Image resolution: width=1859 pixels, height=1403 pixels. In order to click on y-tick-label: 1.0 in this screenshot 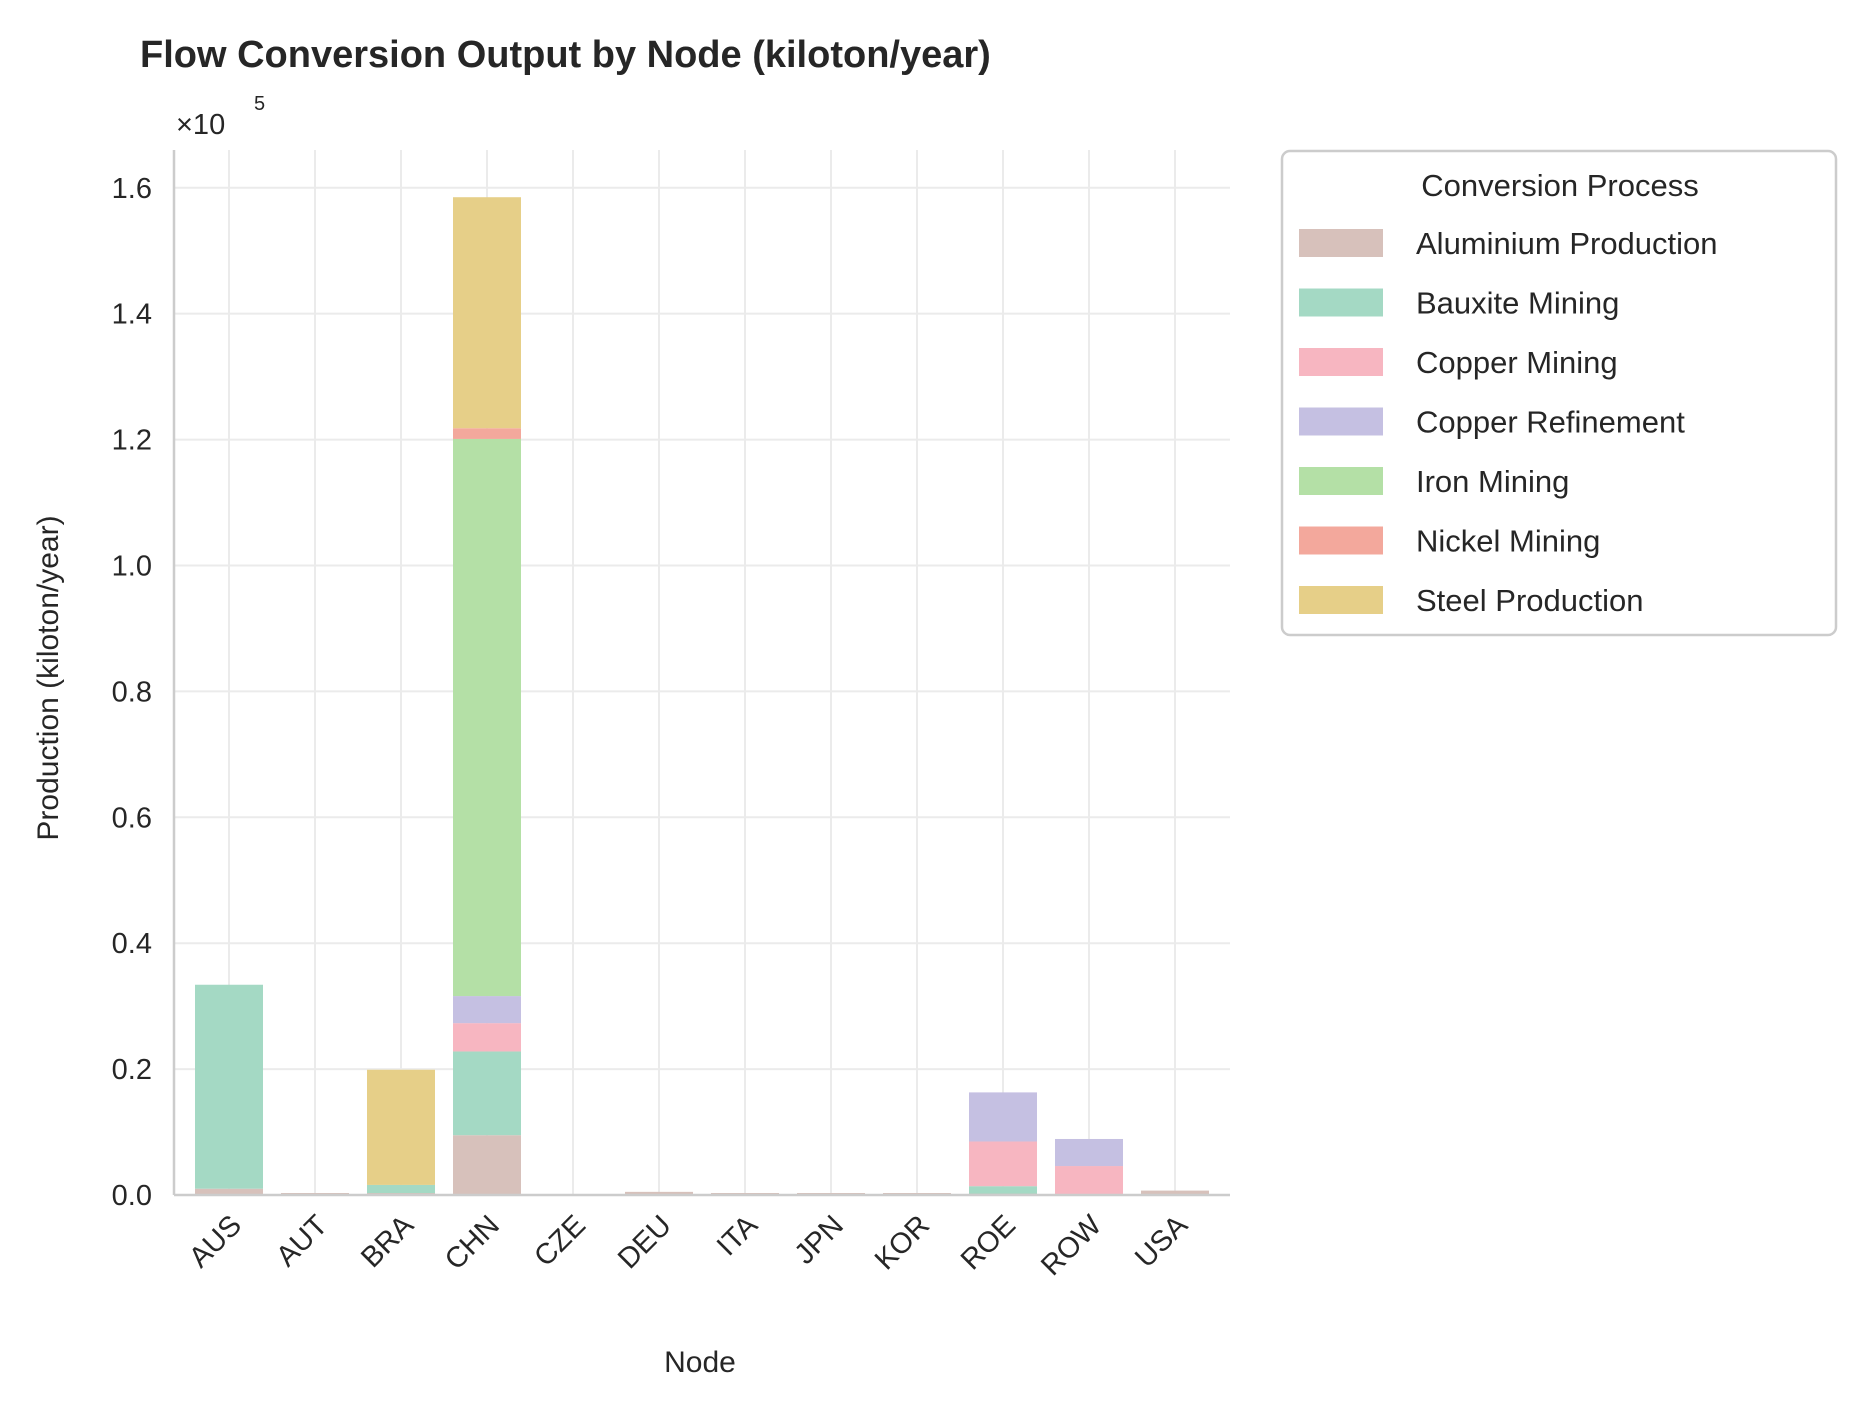, I will do `click(132, 566)`.